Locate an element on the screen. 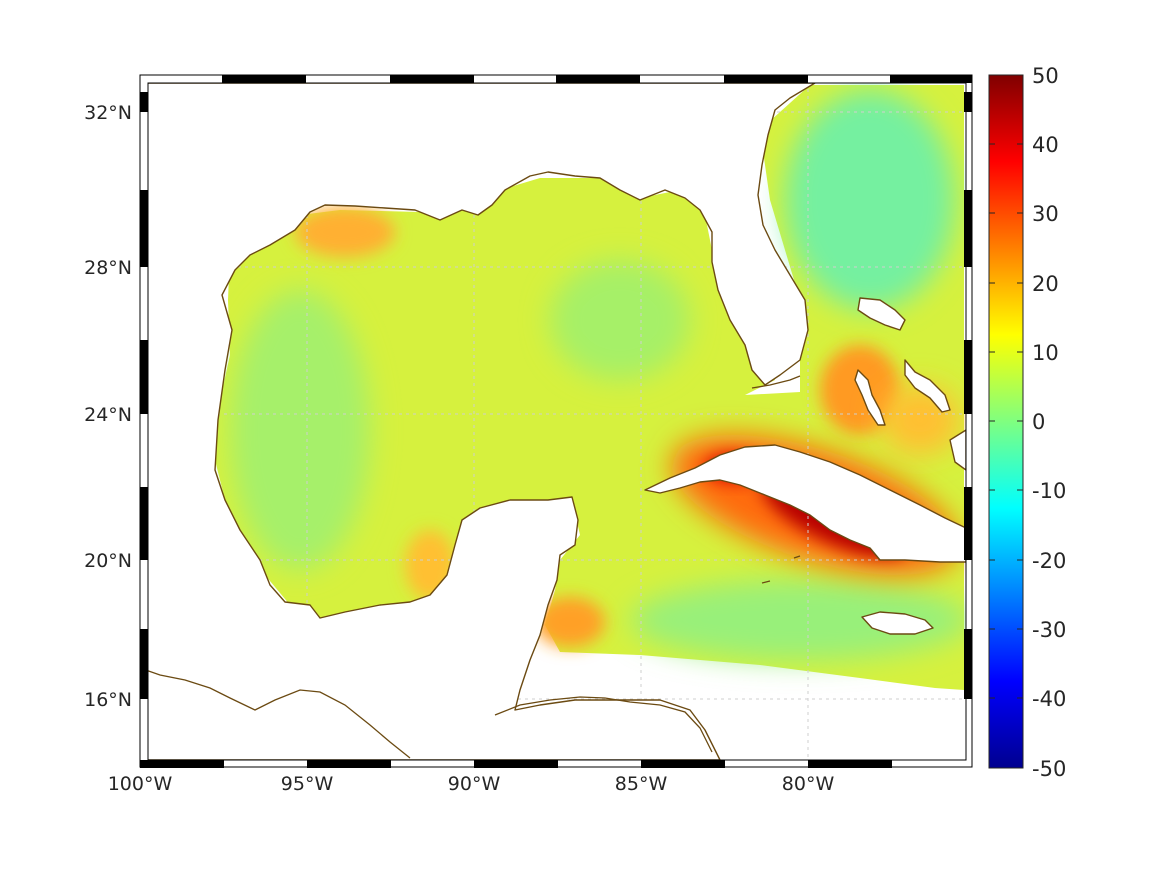 This screenshot has width=1167, height=875. field-cool-atlantic is located at coordinates (870, 200).